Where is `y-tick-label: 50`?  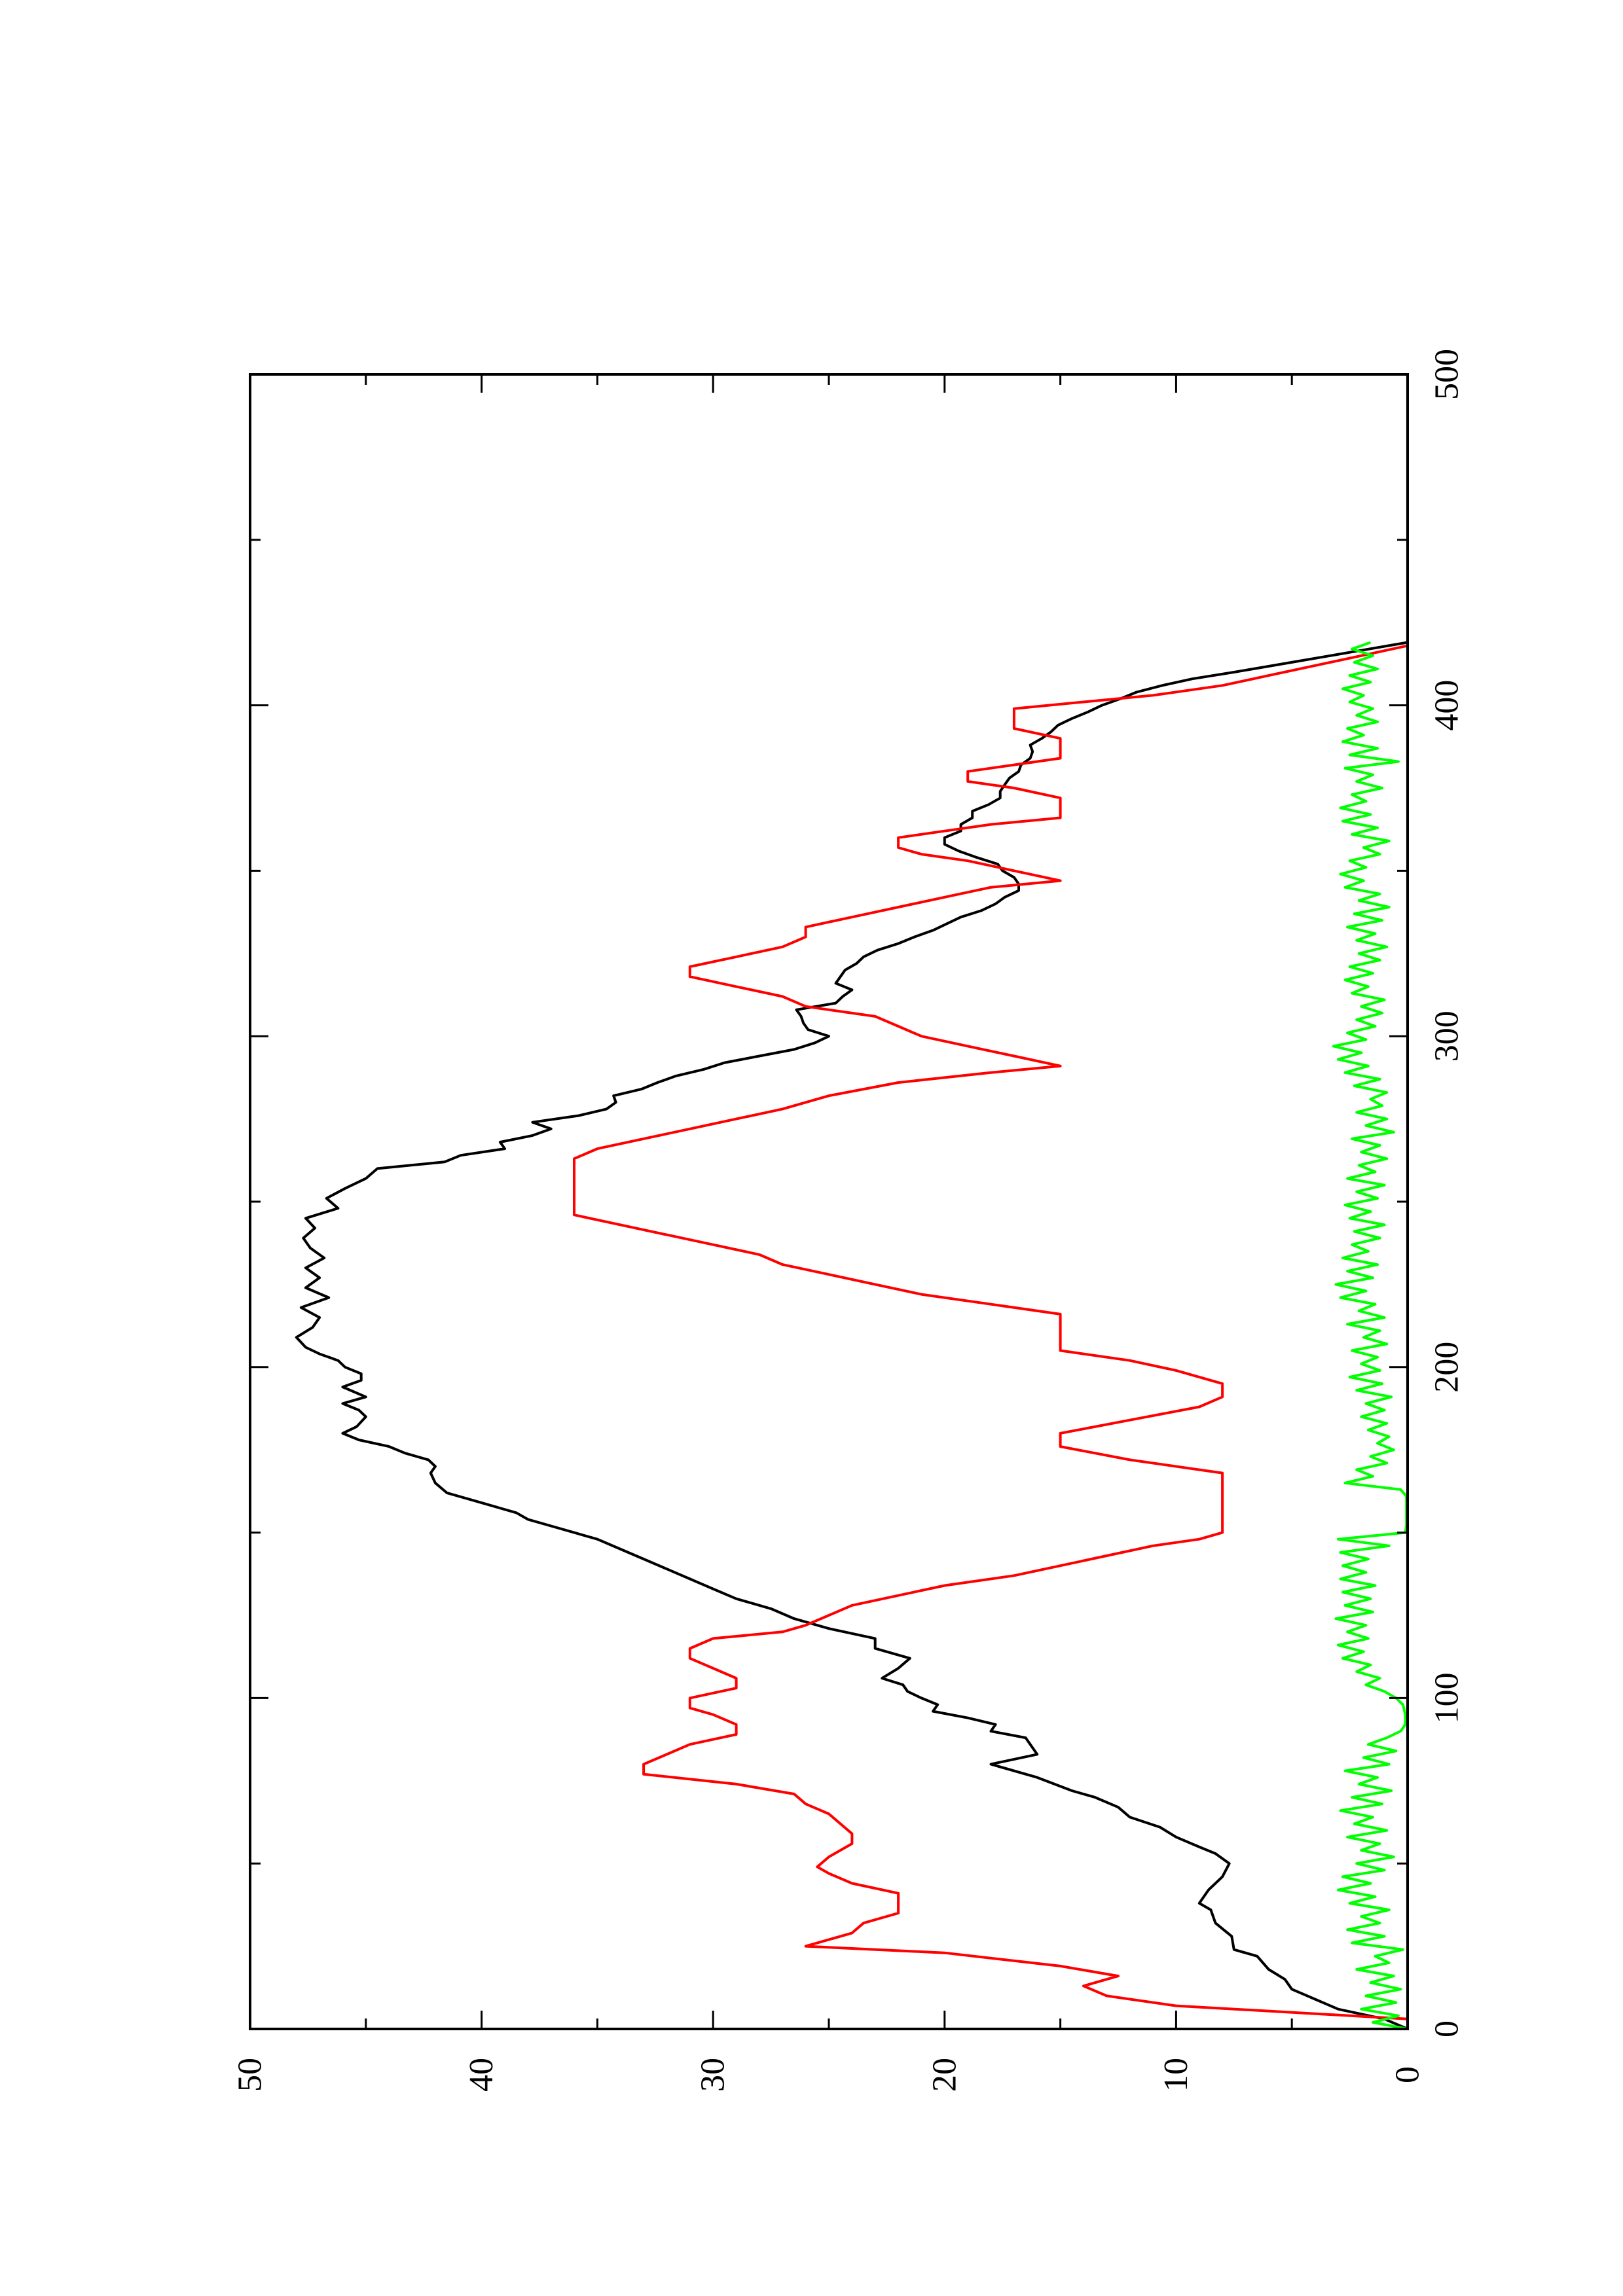
y-tick-label: 50 is located at coordinates (250, 2075).